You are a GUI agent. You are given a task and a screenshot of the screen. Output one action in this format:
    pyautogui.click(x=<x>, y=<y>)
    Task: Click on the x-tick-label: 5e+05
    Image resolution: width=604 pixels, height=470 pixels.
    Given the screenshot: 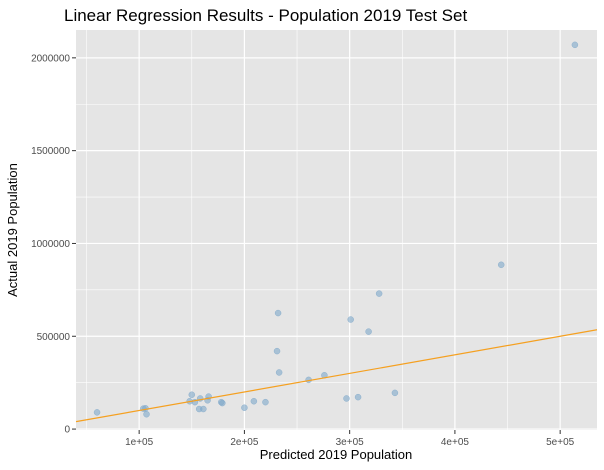 What is the action you would take?
    pyautogui.click(x=560, y=442)
    